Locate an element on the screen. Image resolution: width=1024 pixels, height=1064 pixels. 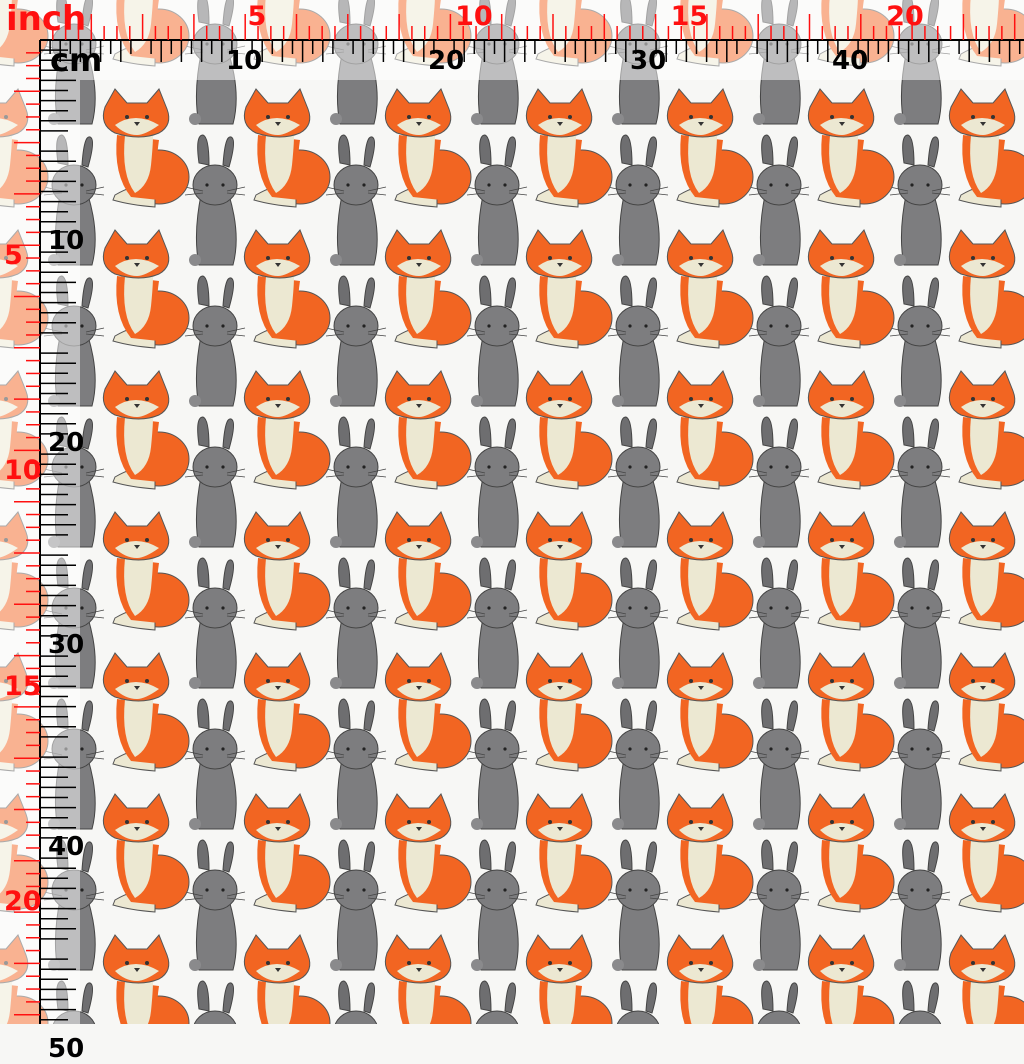
left-inch-label: 10 is located at coordinates (23, 471).